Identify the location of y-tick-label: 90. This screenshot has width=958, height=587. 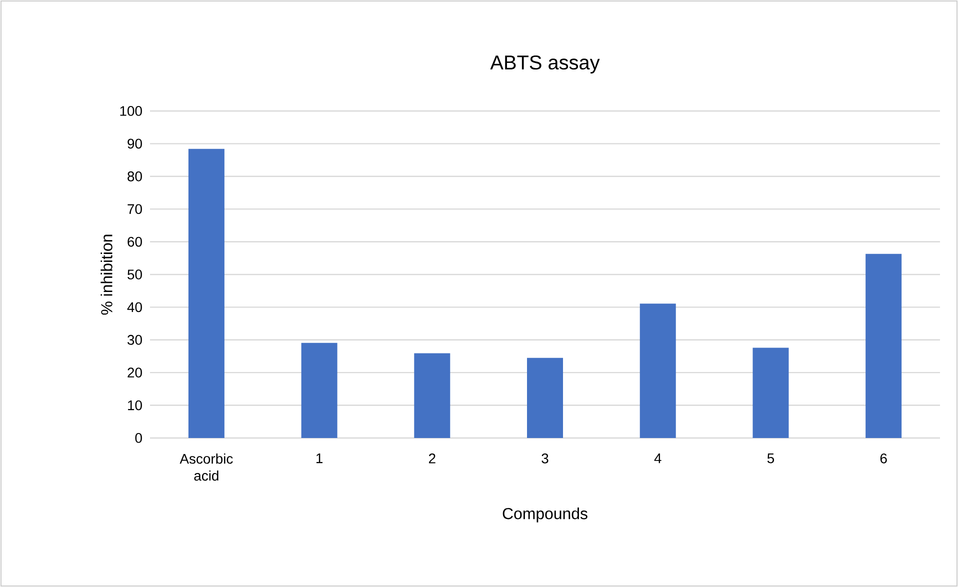
(135, 143).